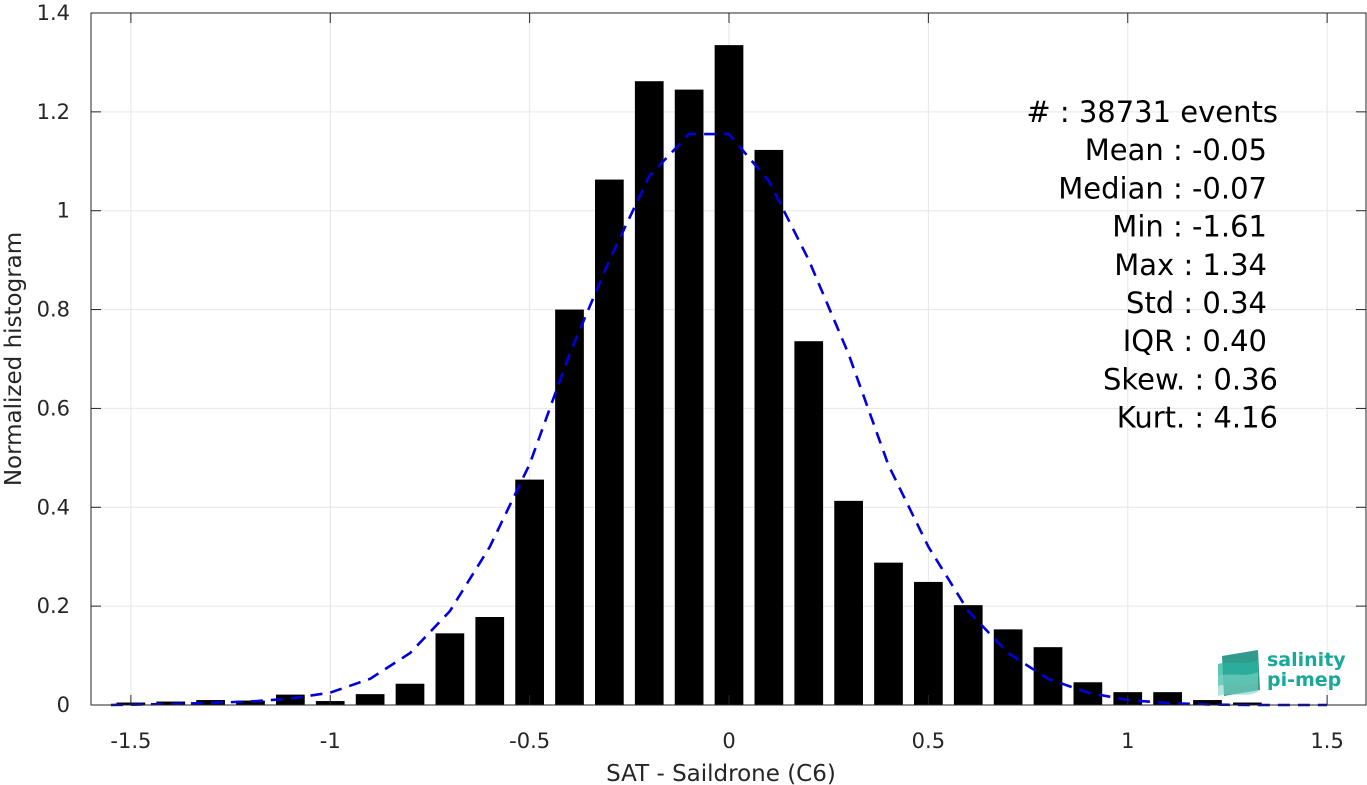 Image resolution: width=1367 pixels, height=785 pixels. Describe the element at coordinates (1190, 265) in the screenshot. I see `stat-line: Max : 1.34` at that location.